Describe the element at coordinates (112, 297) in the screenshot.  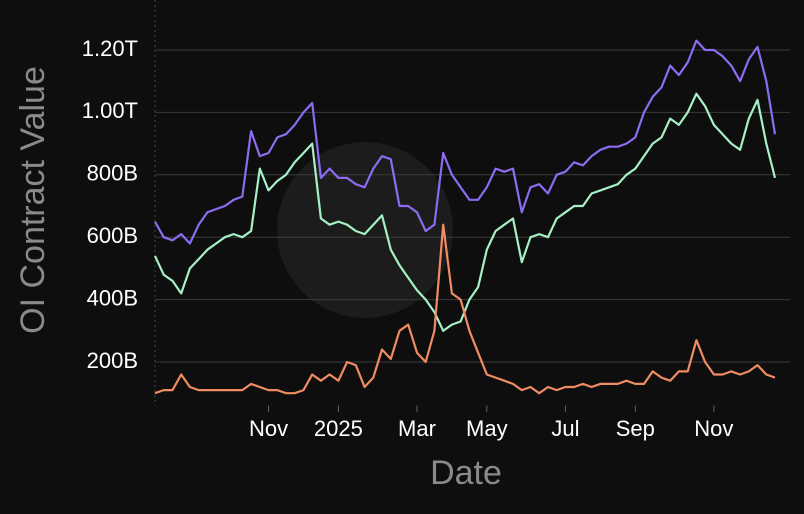
I see `y-tick-label: 400B` at that location.